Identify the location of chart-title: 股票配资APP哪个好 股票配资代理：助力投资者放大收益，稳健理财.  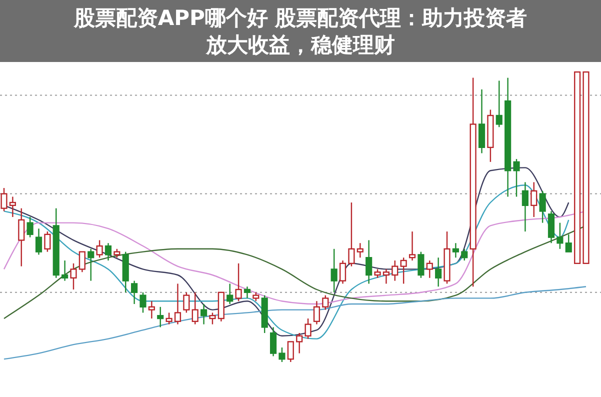
(300, 31).